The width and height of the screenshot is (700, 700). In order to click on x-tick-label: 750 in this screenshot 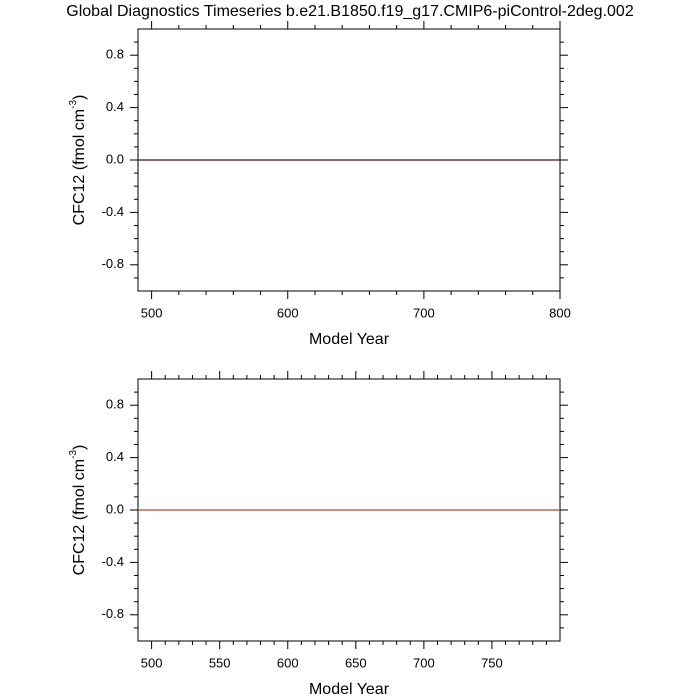, I will do `click(492, 662)`.